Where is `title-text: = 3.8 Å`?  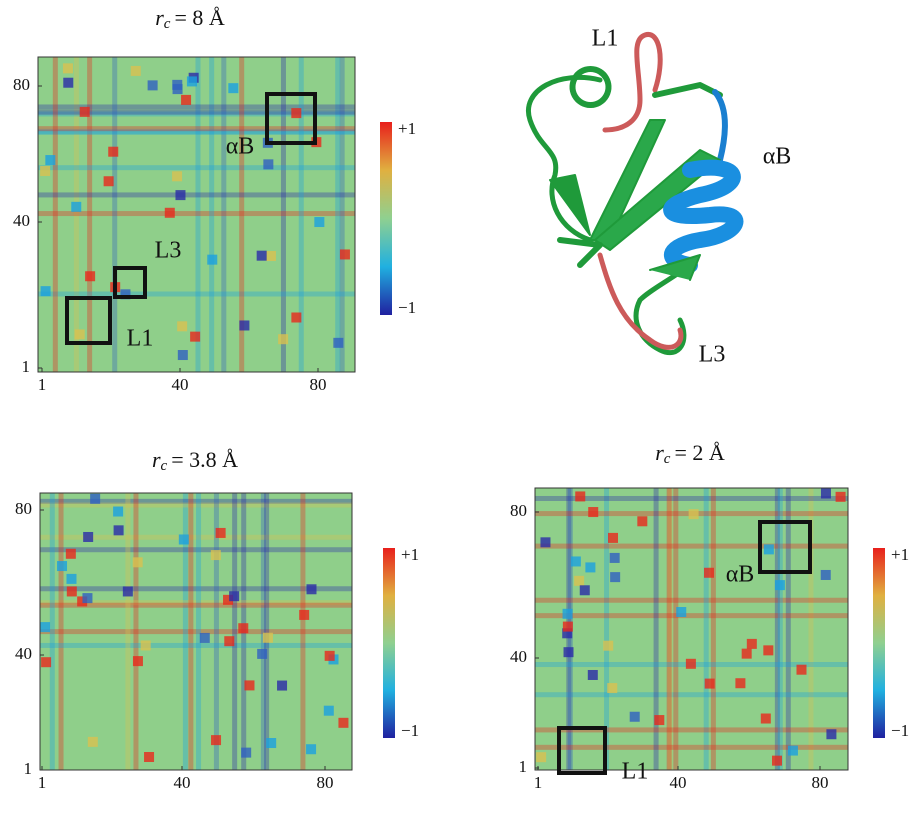
title-text: = 3.8 Å is located at coordinates (204, 459).